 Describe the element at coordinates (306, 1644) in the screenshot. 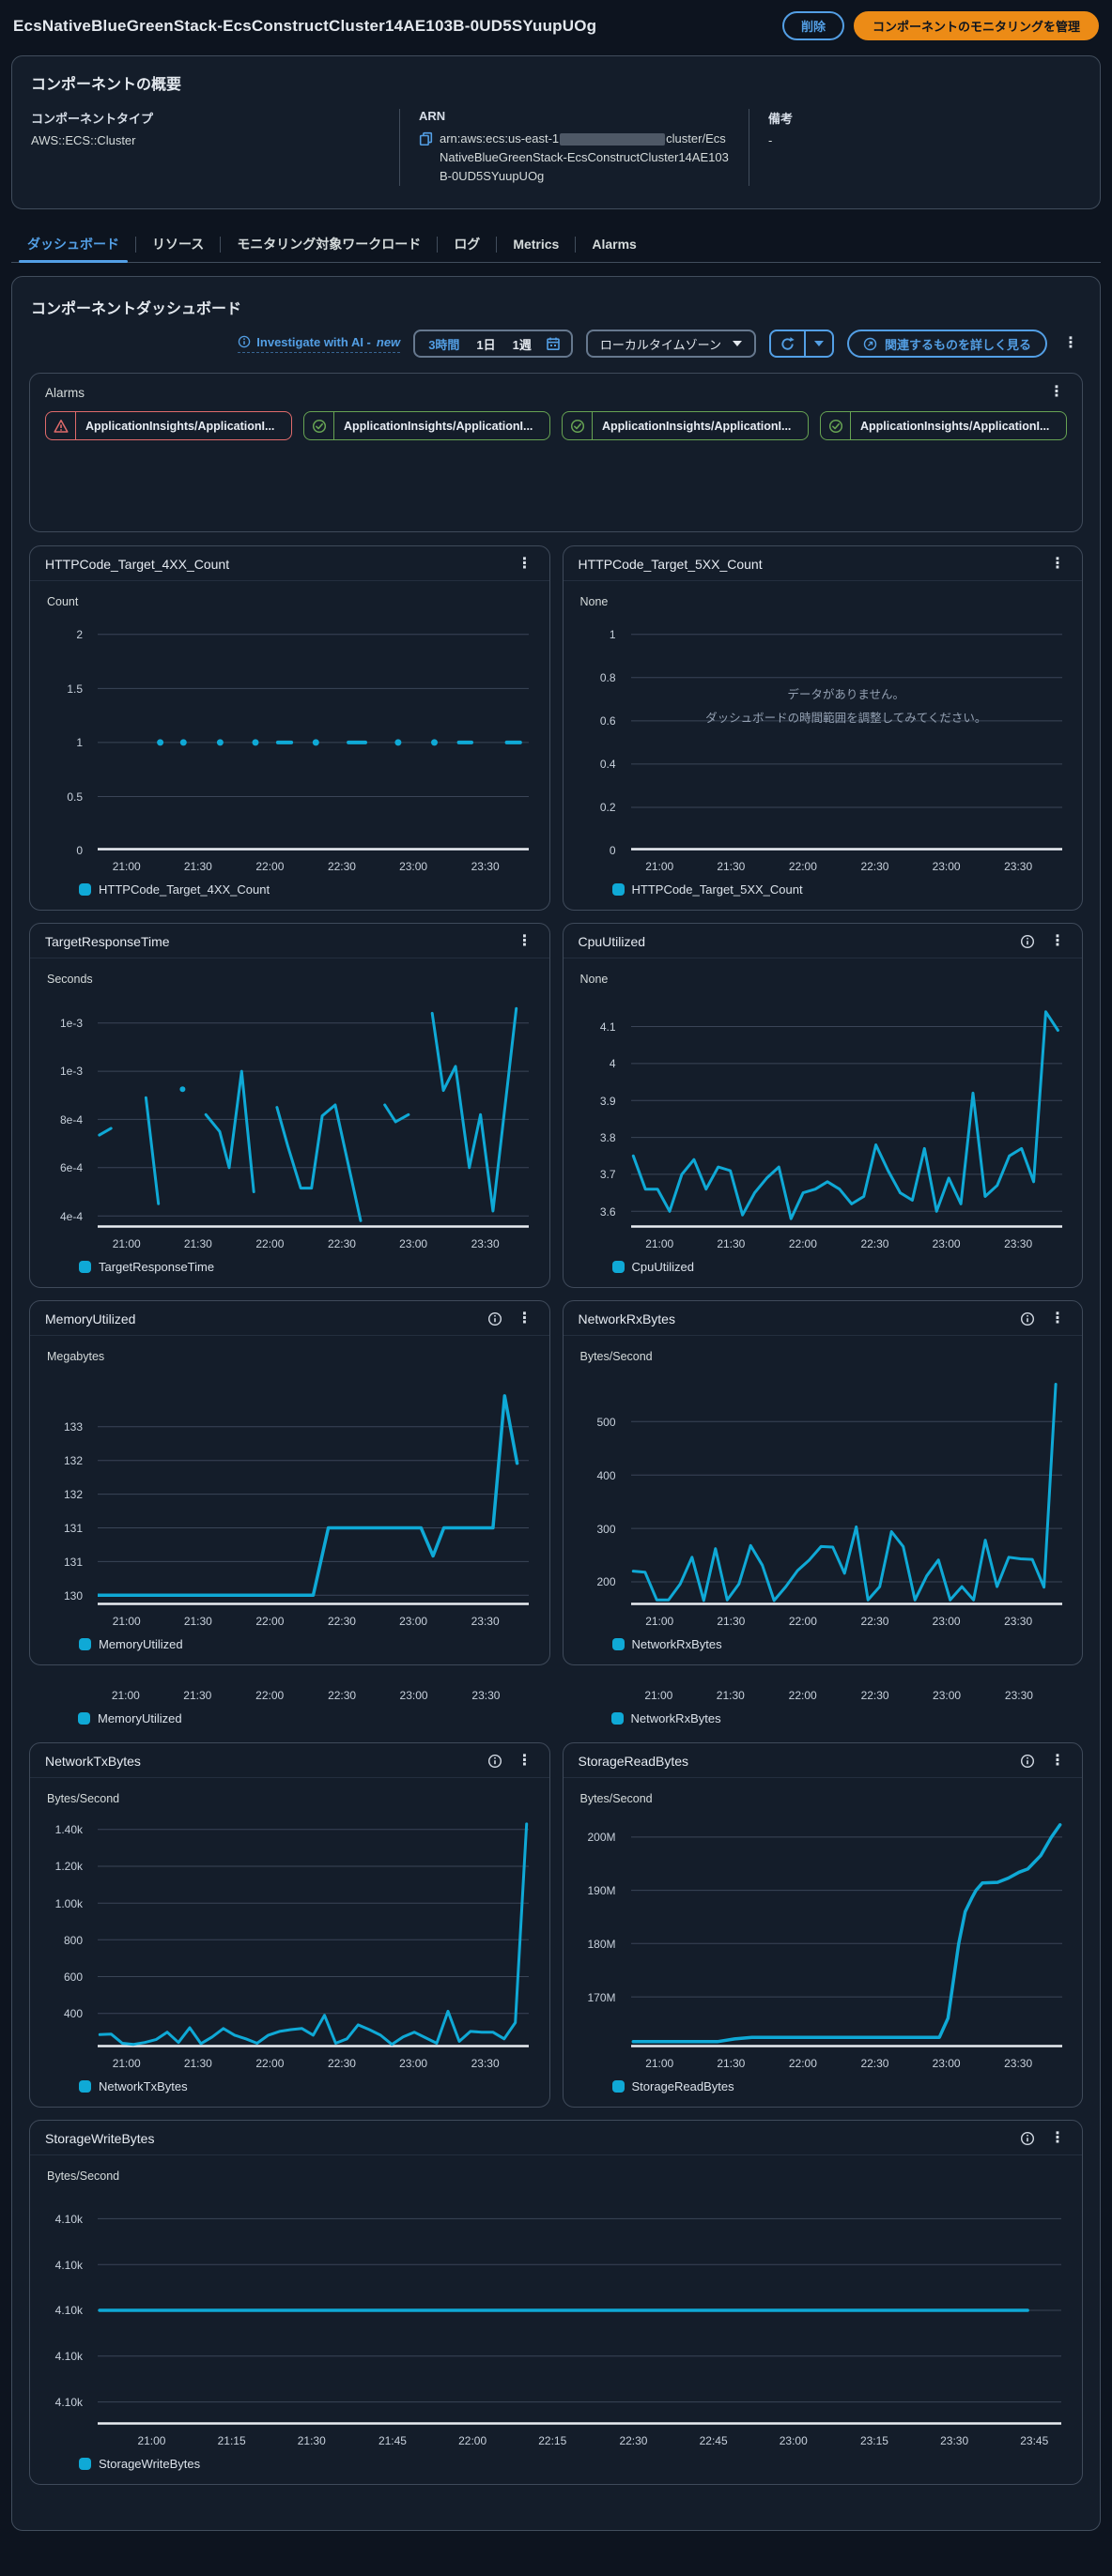

I see `chart-legend: MemoryUtilized` at that location.